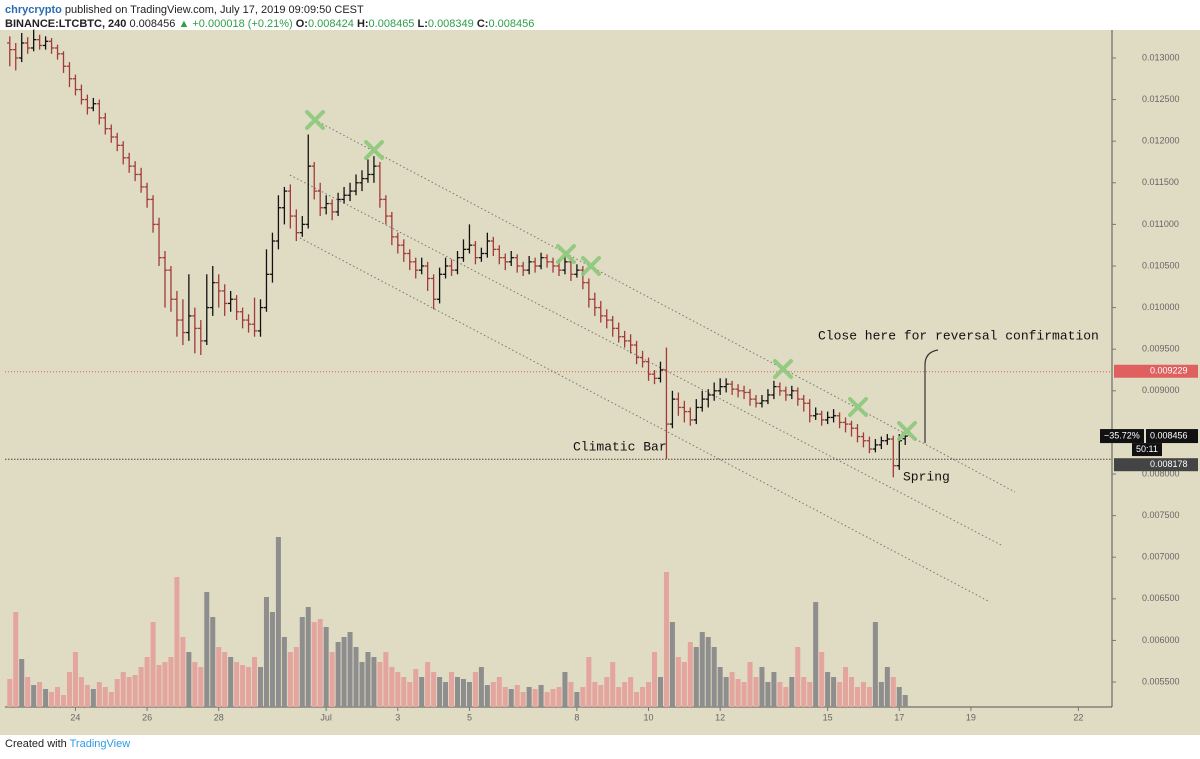 This screenshot has width=1200, height=759. I want to click on o-label: O:, so click(301, 24).